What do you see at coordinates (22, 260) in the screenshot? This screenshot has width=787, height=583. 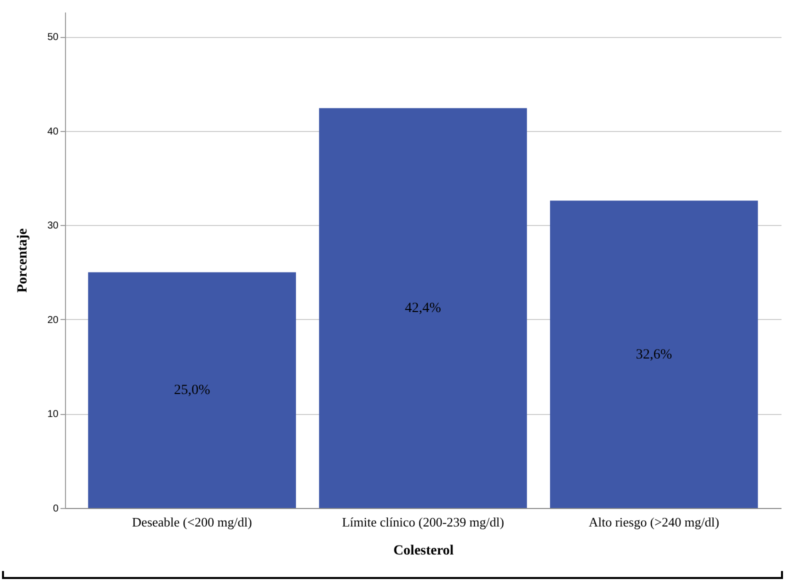 I see `y-axis-title: Porcentaje` at bounding box center [22, 260].